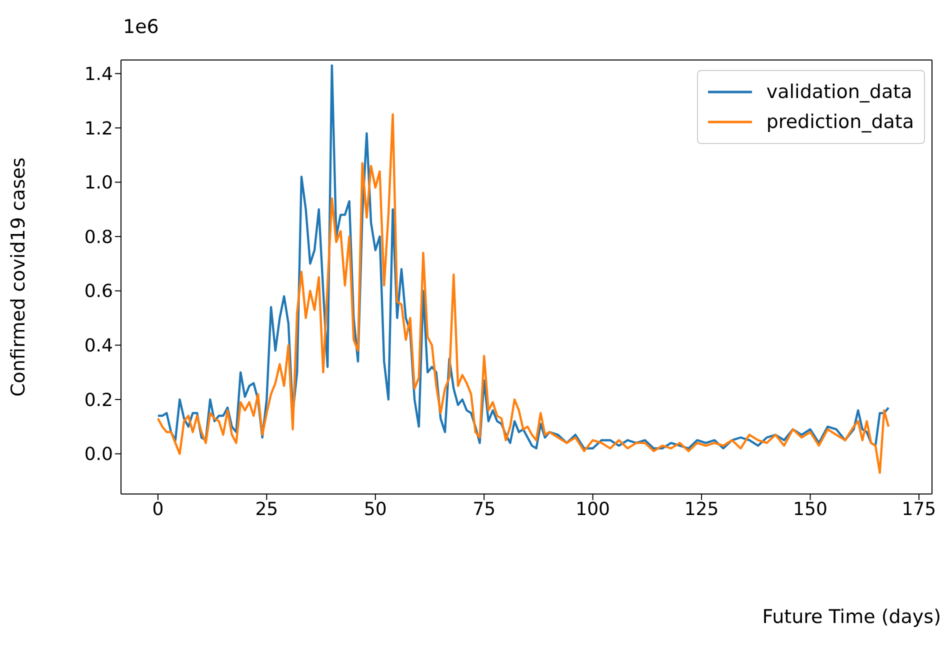 The image size is (951, 659). Describe the element at coordinates (98, 74) in the screenshot. I see `y-tick-label: 1.4` at that location.